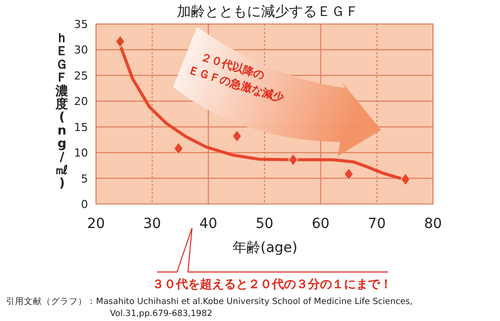 This screenshot has width=500, height=321. Describe the element at coordinates (81, 50) in the screenshot. I see `y-tick-label: 30` at that location.